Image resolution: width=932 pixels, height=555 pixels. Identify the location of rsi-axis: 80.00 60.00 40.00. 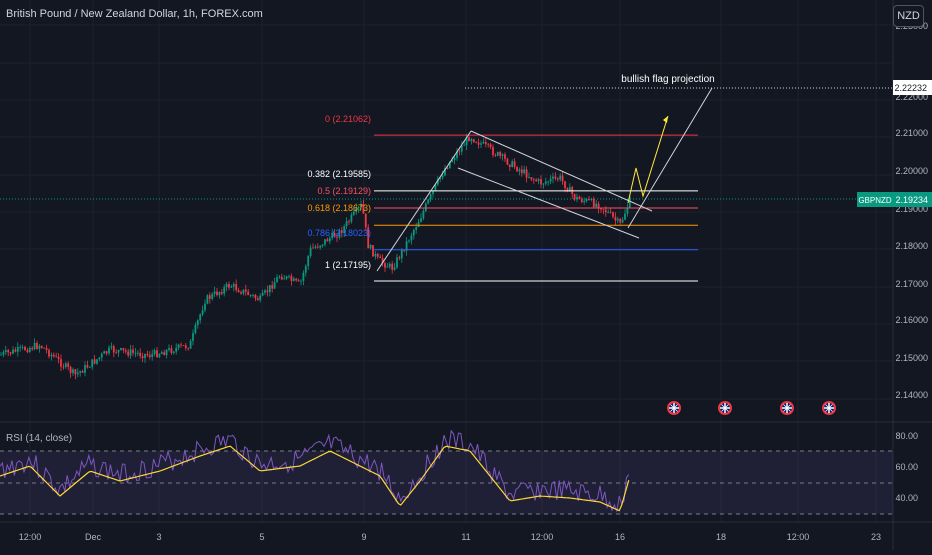
(906, 467).